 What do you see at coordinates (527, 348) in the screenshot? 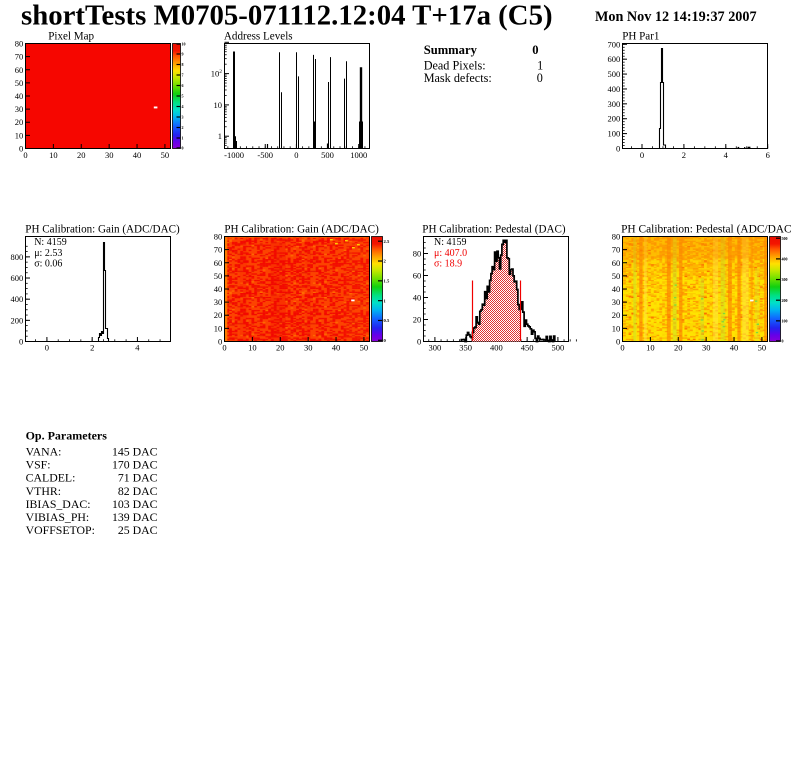
I see `svg-text: 450` at bounding box center [527, 348].